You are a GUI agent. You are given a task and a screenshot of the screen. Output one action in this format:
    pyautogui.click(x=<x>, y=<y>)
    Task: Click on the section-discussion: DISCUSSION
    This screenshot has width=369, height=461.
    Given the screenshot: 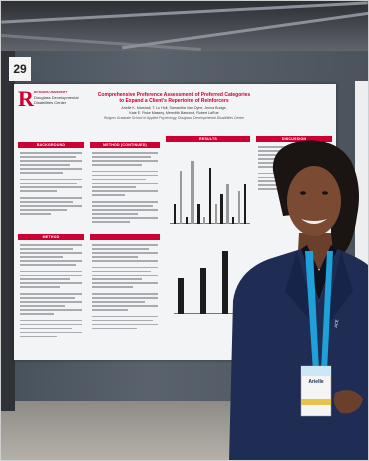 What is the action you would take?
    pyautogui.click(x=294, y=139)
    